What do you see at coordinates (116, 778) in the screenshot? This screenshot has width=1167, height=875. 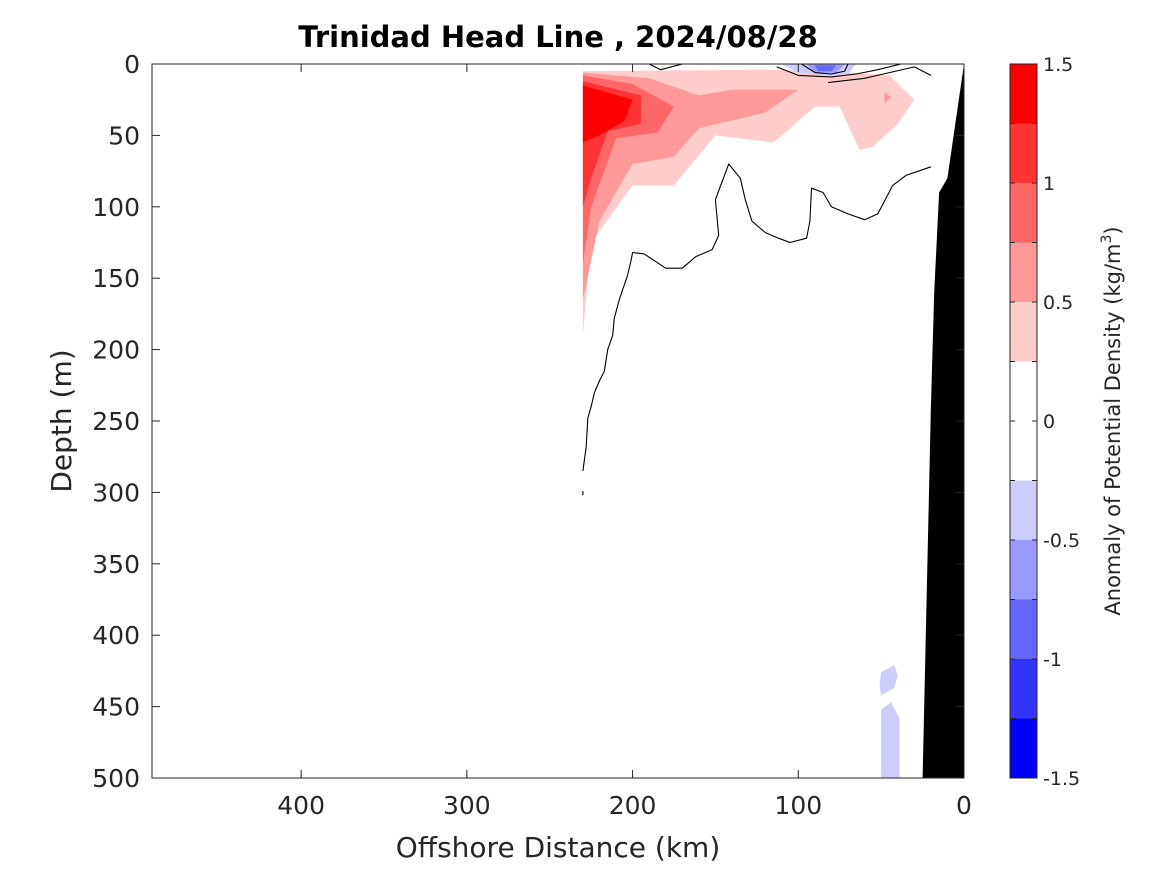 I see `y-tick-label: 500` at bounding box center [116, 778].